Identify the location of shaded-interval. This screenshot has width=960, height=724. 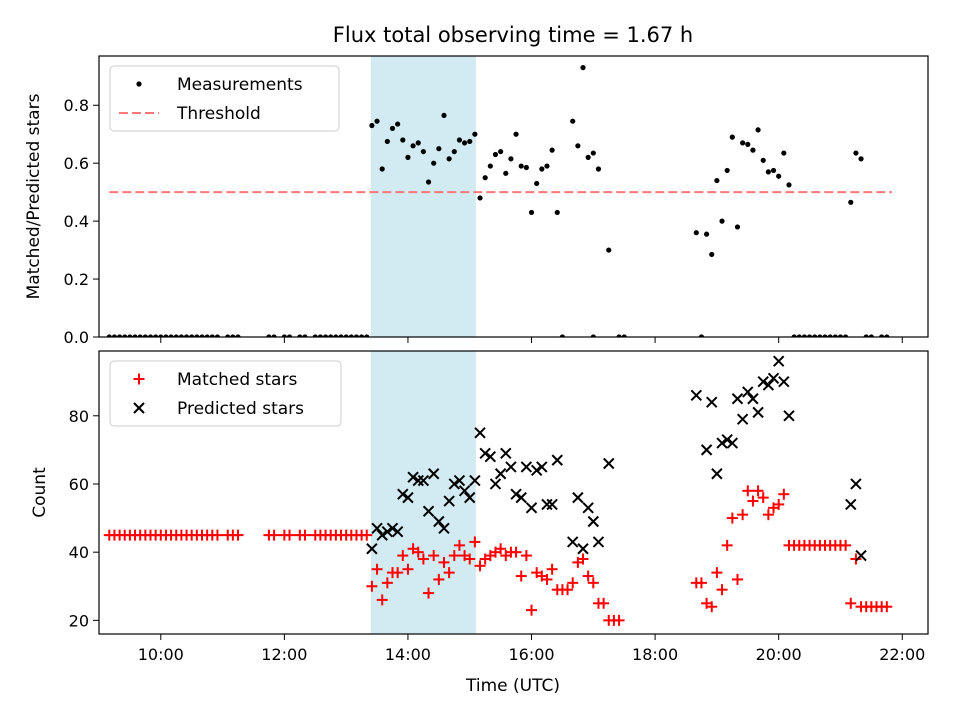
(423, 196).